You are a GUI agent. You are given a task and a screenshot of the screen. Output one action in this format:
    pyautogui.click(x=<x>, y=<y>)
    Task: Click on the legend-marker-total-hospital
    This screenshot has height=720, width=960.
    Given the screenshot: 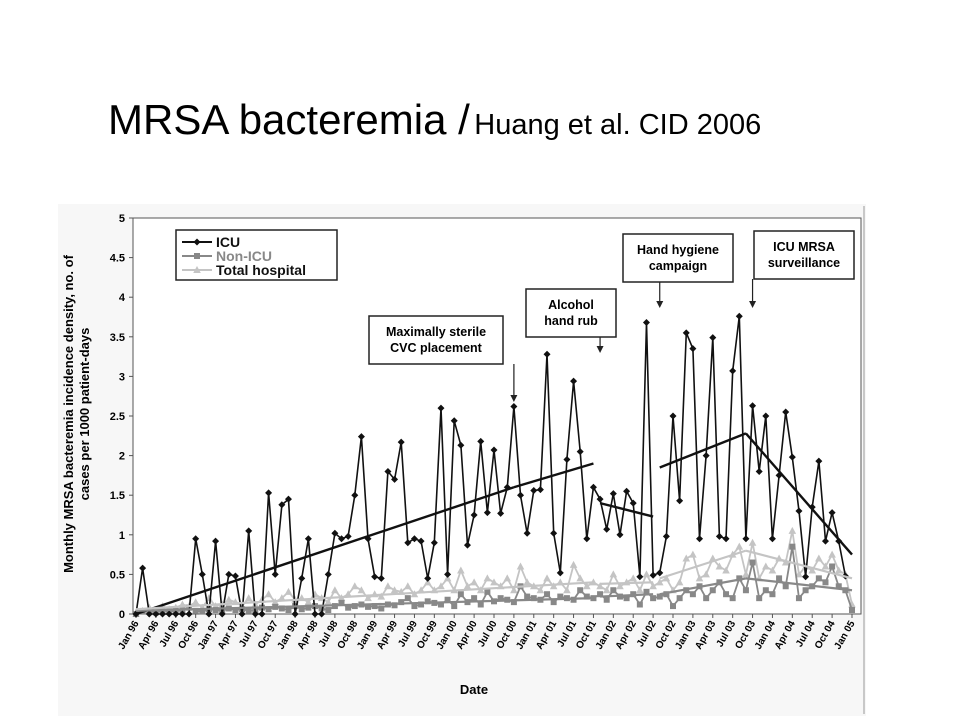 What is the action you would take?
    pyautogui.click(x=197, y=269)
    